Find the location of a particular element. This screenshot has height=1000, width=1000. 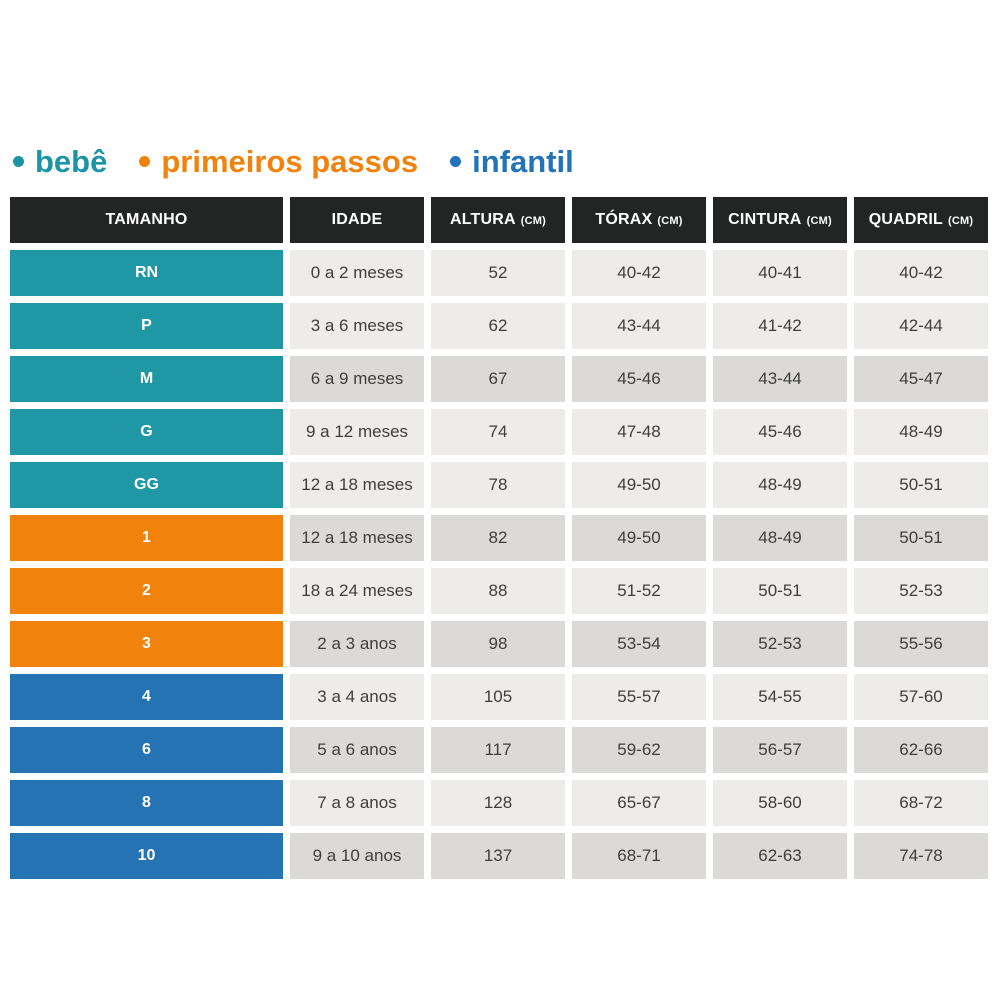

altura-cell: 88 is located at coordinates (498, 591).